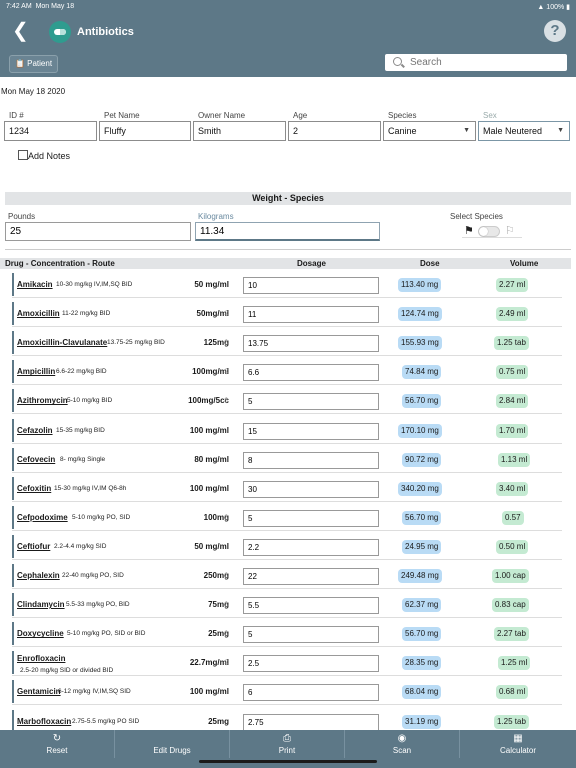  What do you see at coordinates (62, 343) in the screenshot?
I see `drug-name-link: Amoxicillin-Clavulanate` at bounding box center [62, 343].